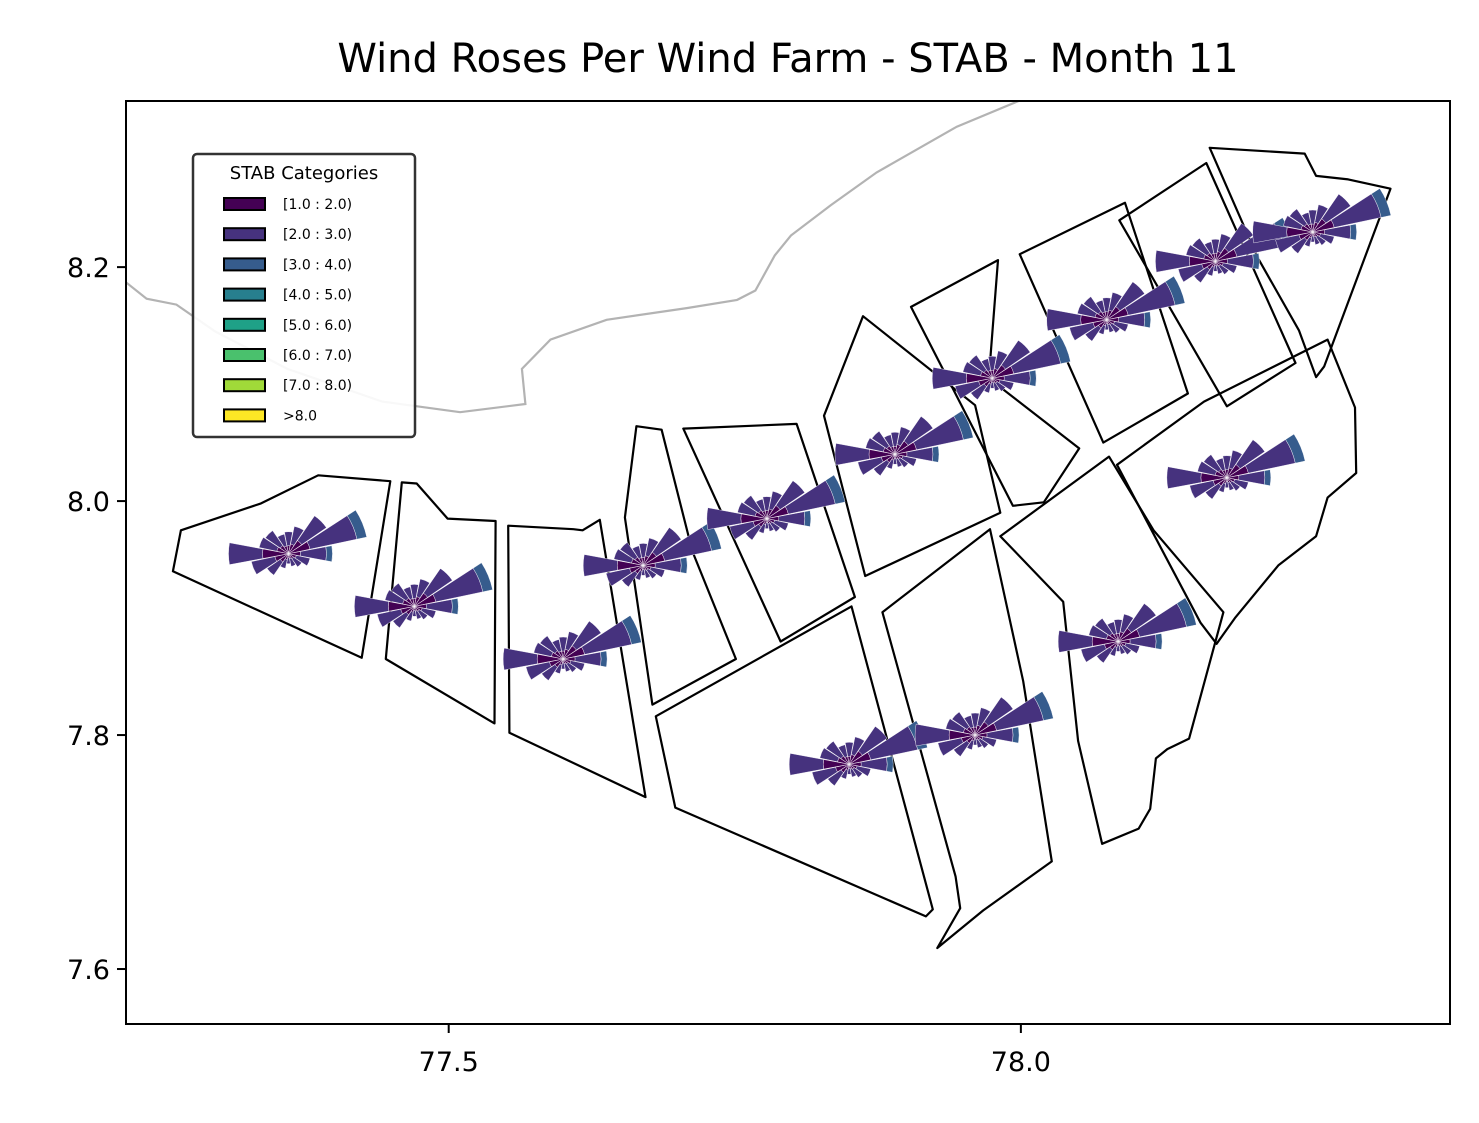 This screenshot has height=1123, width=1479. Describe the element at coordinates (317, 326) in the screenshot. I see `legend-label-5: [5.0 : 6.0)` at that location.